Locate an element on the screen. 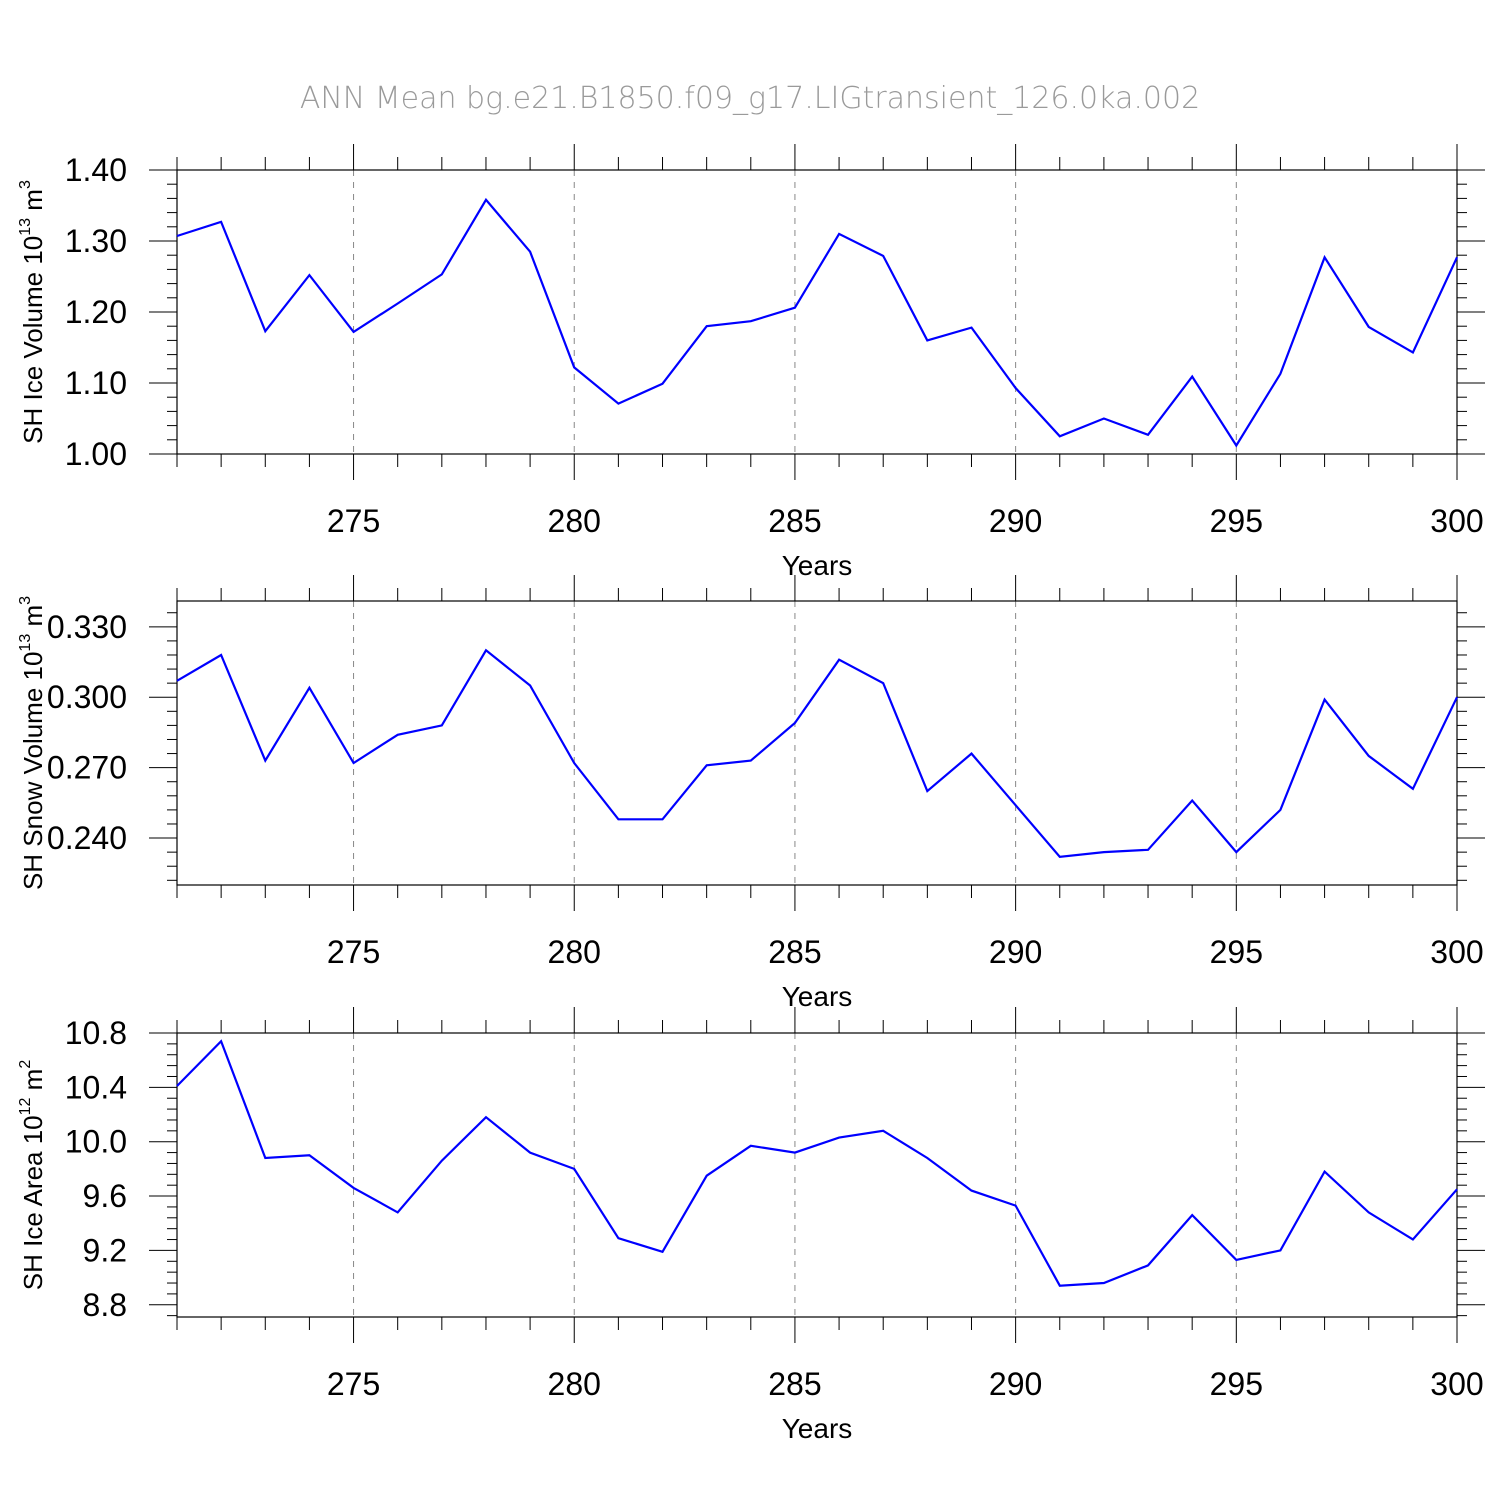 This screenshot has height=1500, width=1500. y-tick-label: 1.00 is located at coordinates (96, 454).